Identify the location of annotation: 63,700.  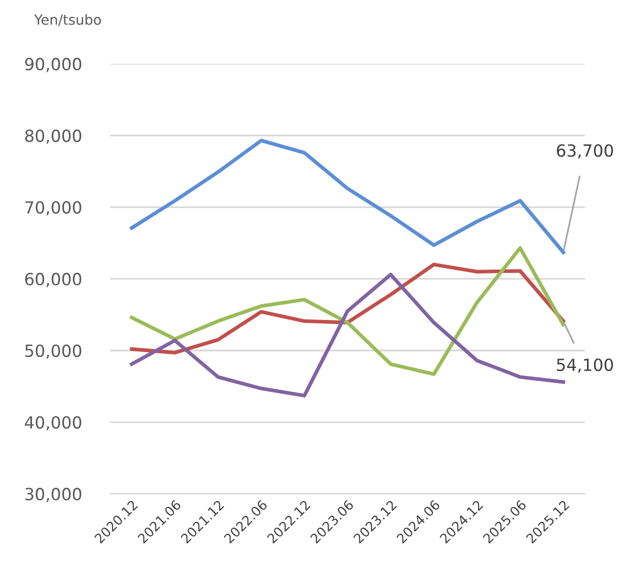
(584, 151).